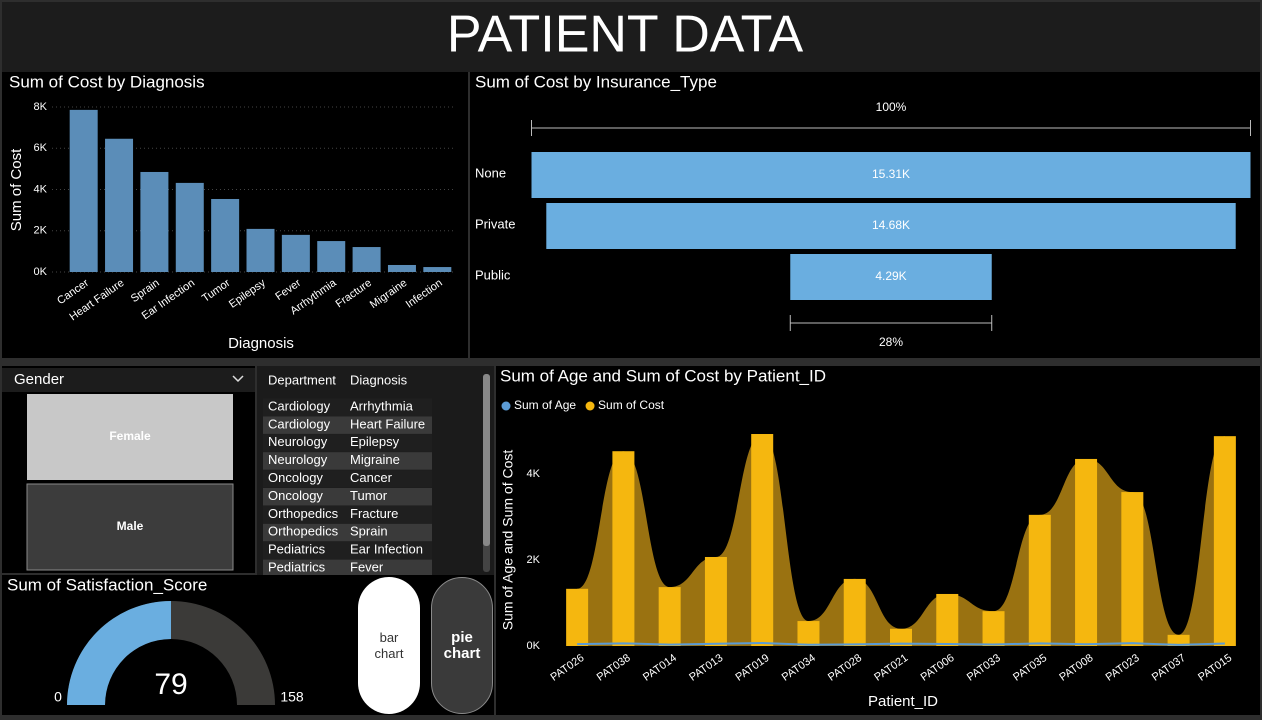 This screenshot has width=1262, height=720. Describe the element at coordinates (179, 645) in the screenshot. I see `panel` at that location.